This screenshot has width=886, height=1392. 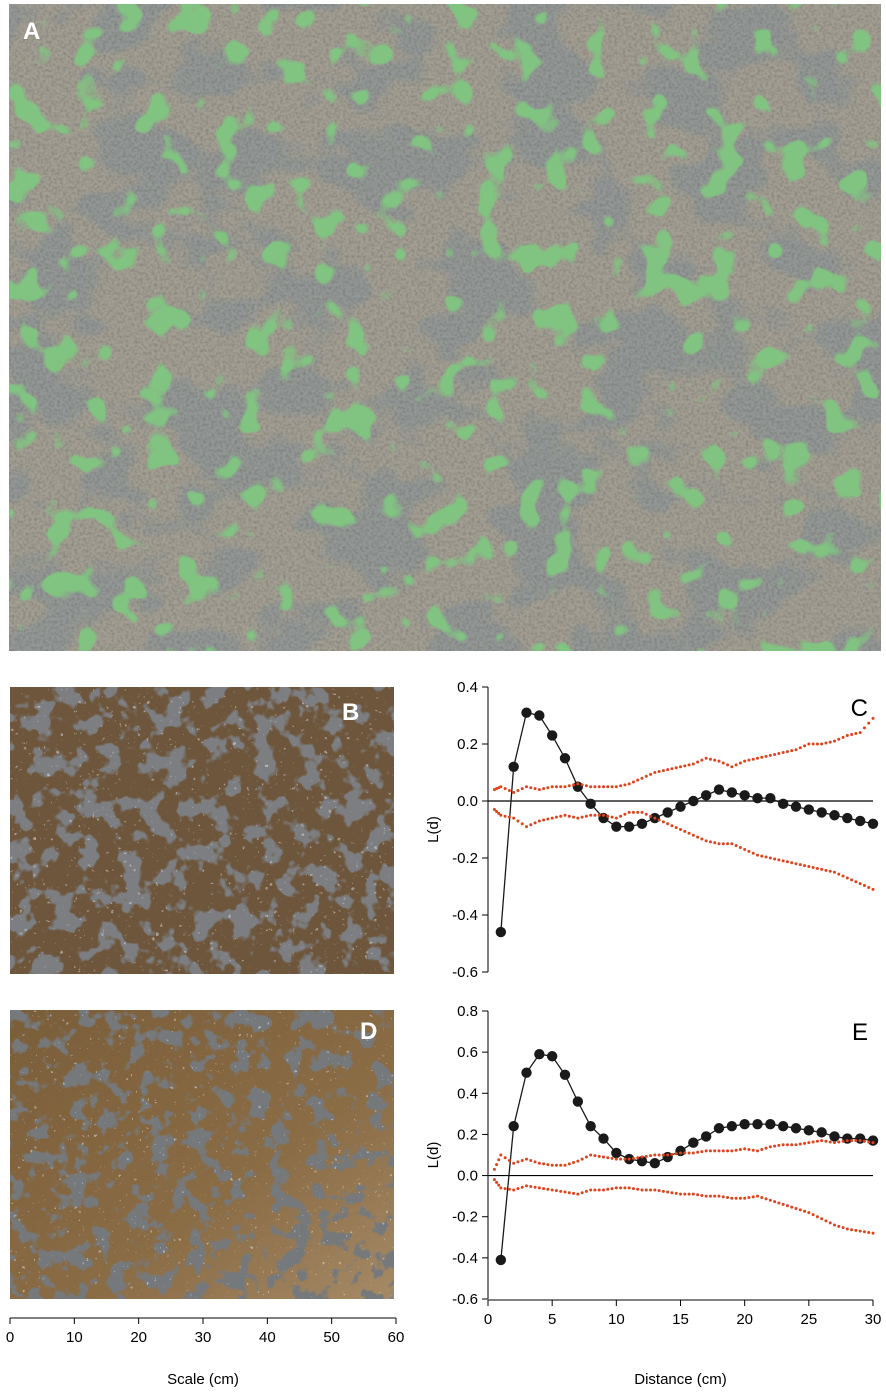 What do you see at coordinates (467, 1176) in the screenshot?
I see `y-tick-label: 0.0` at bounding box center [467, 1176].